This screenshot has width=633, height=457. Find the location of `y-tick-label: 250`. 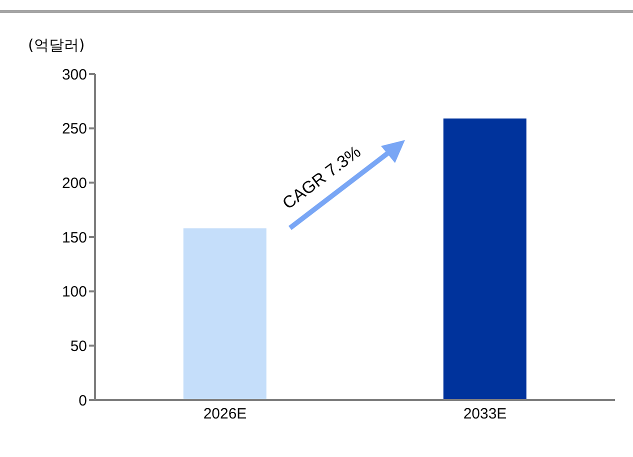

y-tick-label: 250 is located at coordinates (74, 129).